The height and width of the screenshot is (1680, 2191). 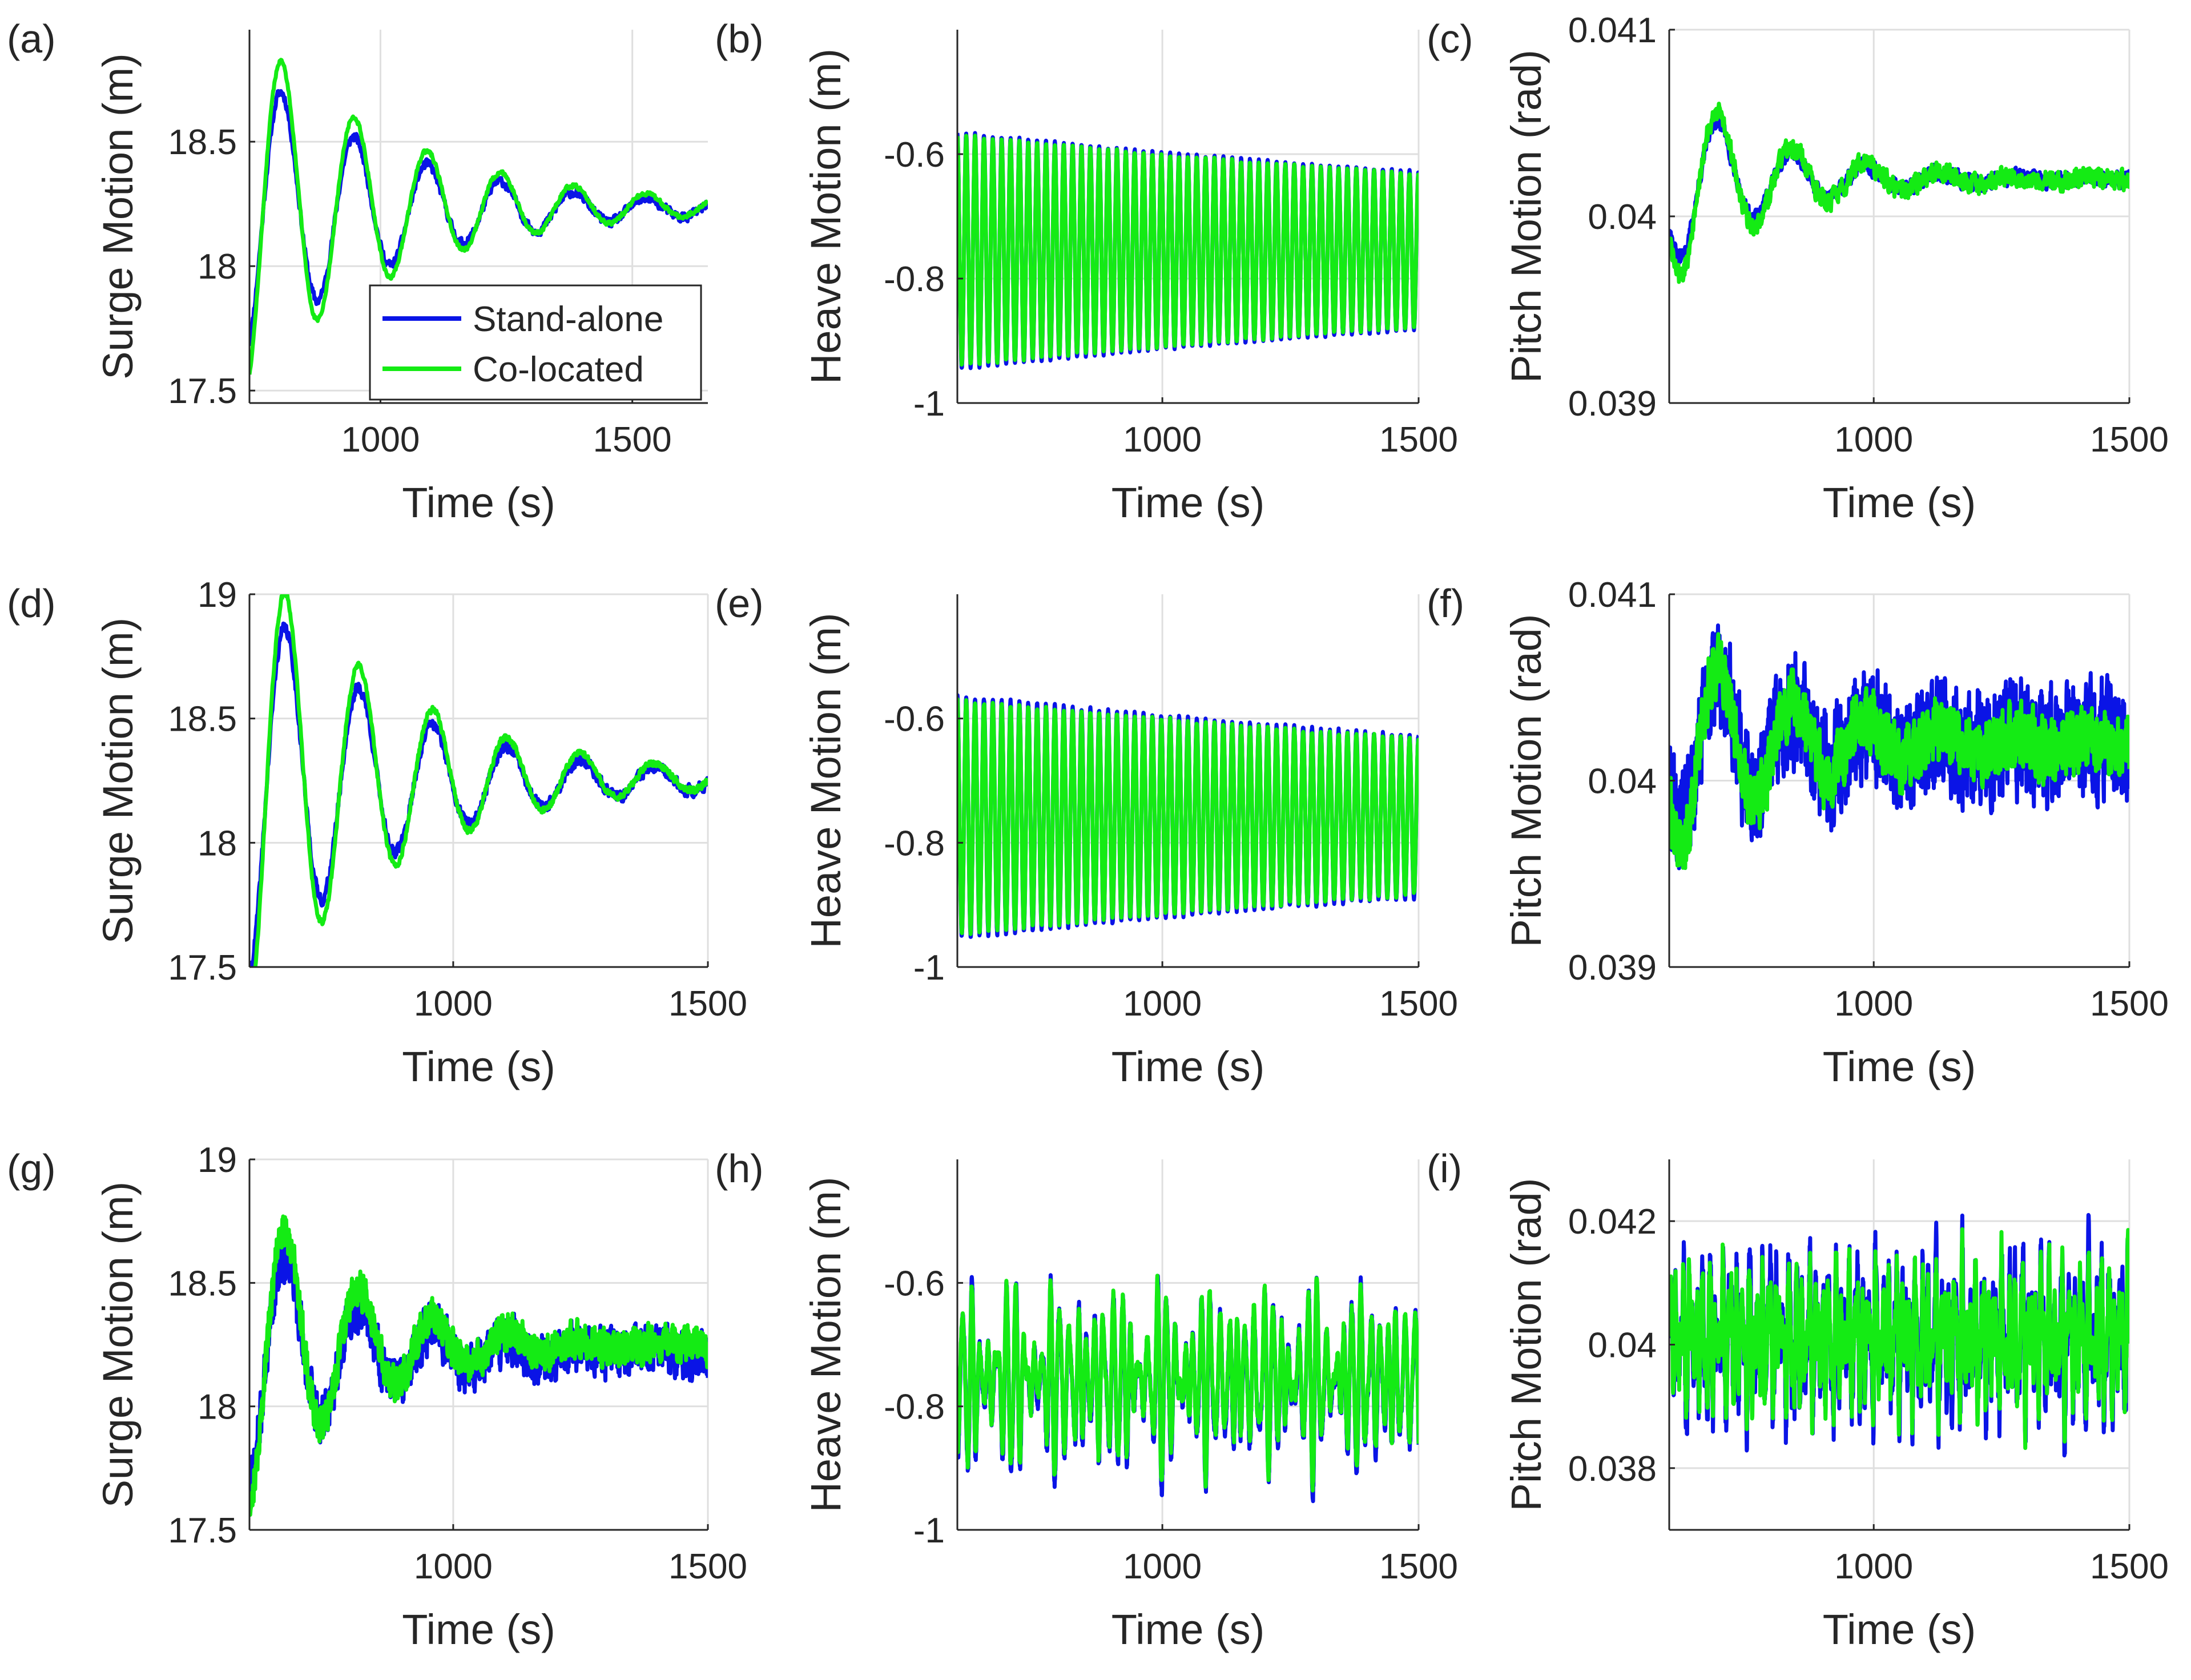 I want to click on legend-box, so click(x=535, y=342).